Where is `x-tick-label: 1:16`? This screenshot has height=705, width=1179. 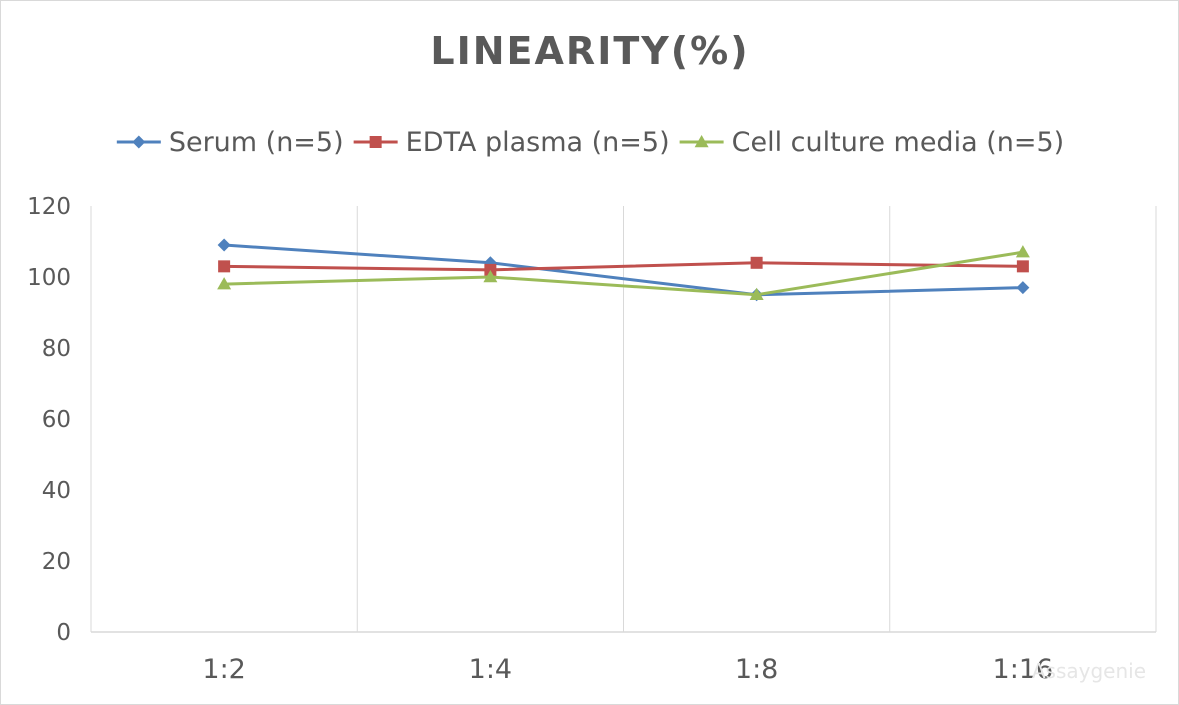 x-tick-label: 1:16 is located at coordinates (1023, 669).